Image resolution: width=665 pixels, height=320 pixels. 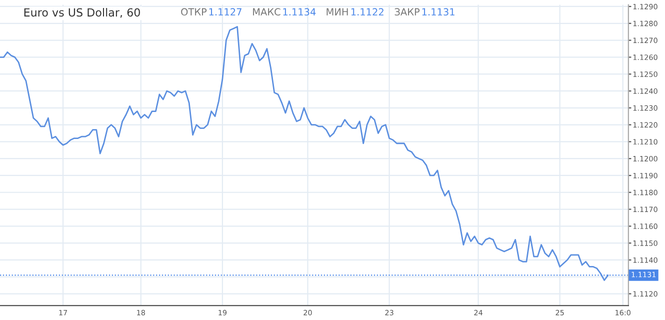 What do you see at coordinates (438, 12) in the screenshot?
I see `annotation: 1.1131` at bounding box center [438, 12].